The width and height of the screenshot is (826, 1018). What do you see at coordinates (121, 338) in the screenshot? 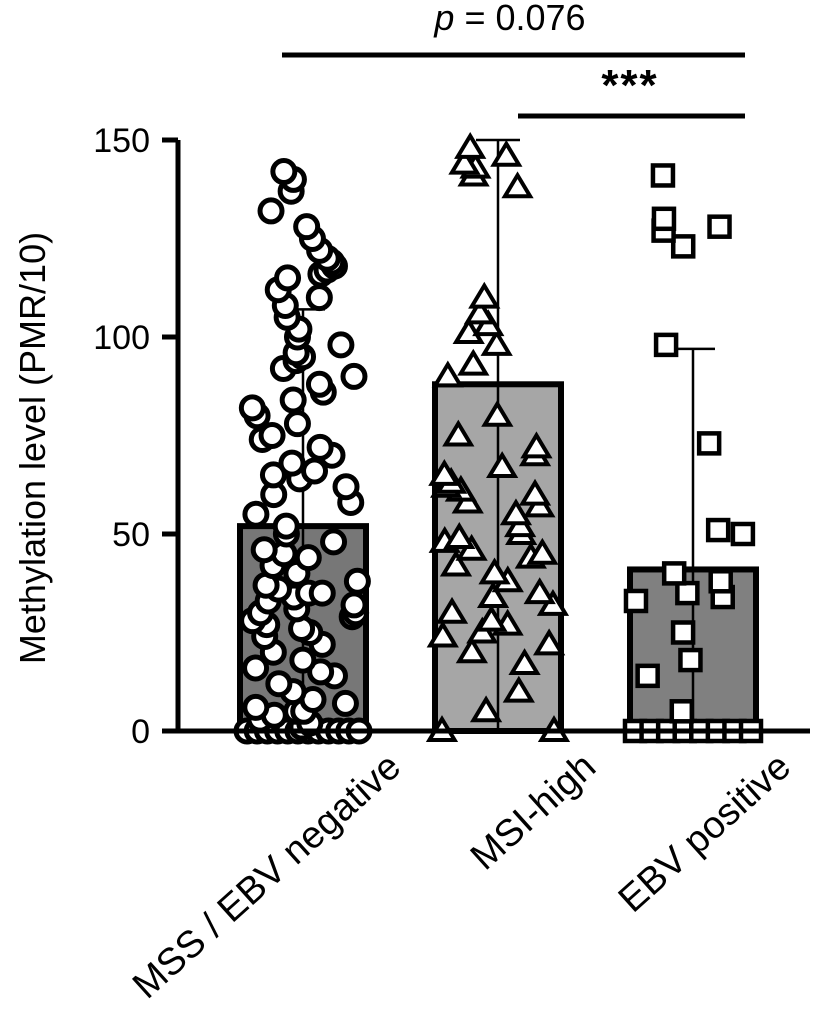
I see `y-tick-label: 100` at bounding box center [121, 338].